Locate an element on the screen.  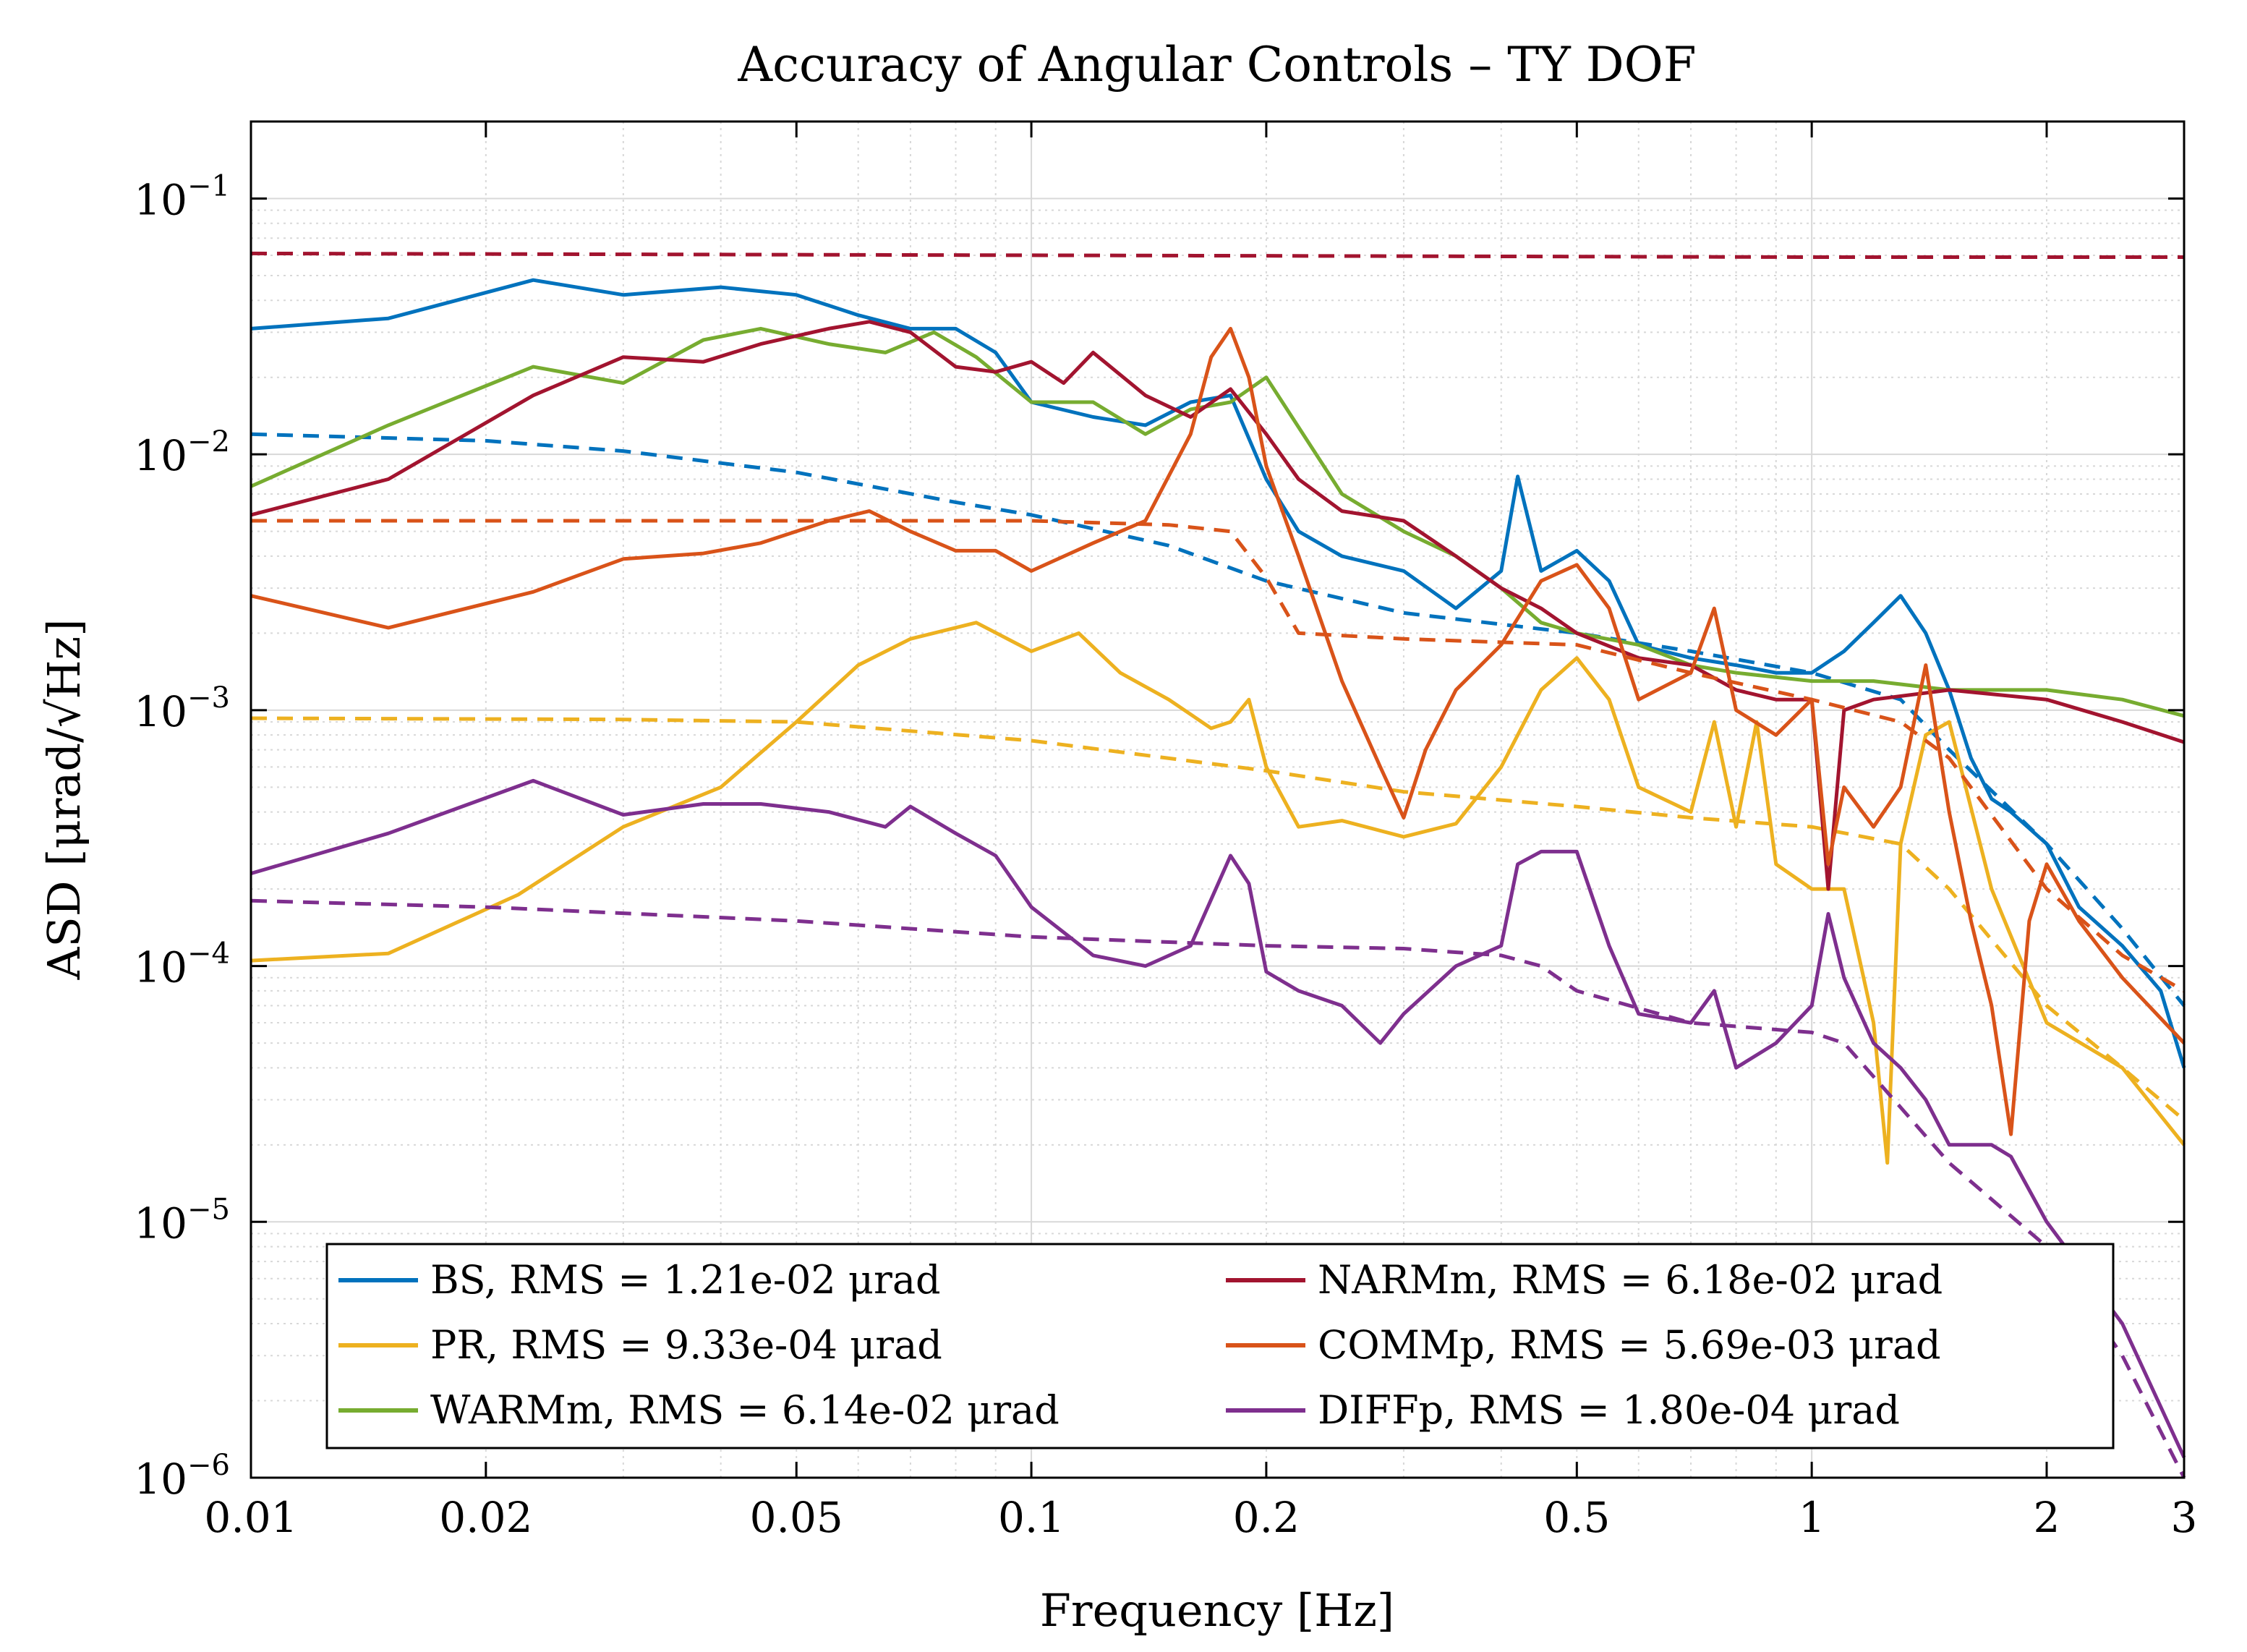
y-tick-label: 10⁻¹ is located at coordinates (182, 196).